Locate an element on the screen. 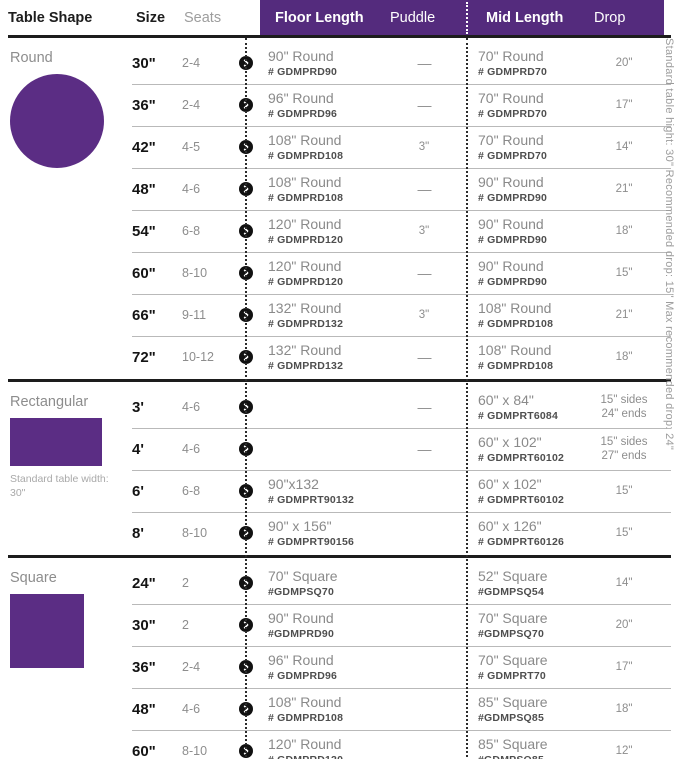 This screenshot has width=679, height=759. shape-swatch-rectangular is located at coordinates (56, 442).